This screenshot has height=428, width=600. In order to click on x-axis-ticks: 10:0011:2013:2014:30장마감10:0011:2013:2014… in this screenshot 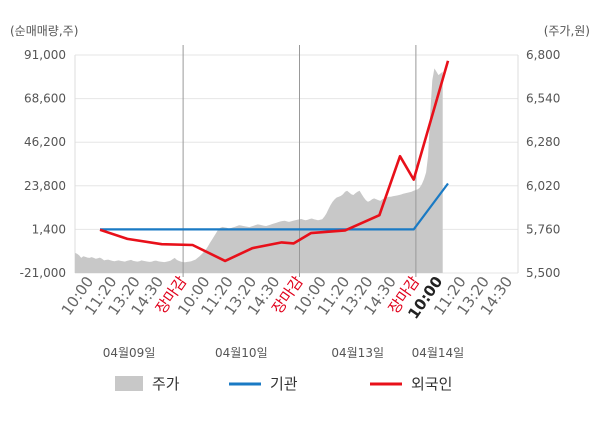, I will do `click(287, 298)`.